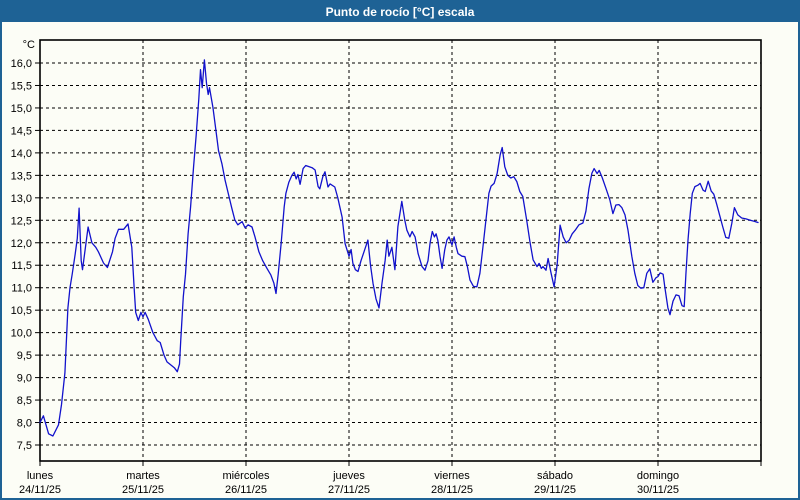 The width and height of the screenshot is (800, 500). Describe the element at coordinates (21, 266) in the screenshot. I see `y-tick-label: 11,5` at that location.